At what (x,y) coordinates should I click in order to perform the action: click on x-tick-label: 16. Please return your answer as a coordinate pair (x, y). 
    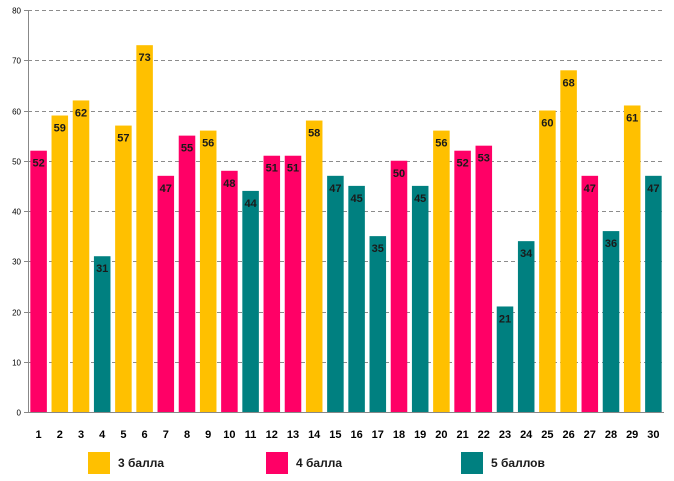
    Looking at the image, I should click on (356, 435).